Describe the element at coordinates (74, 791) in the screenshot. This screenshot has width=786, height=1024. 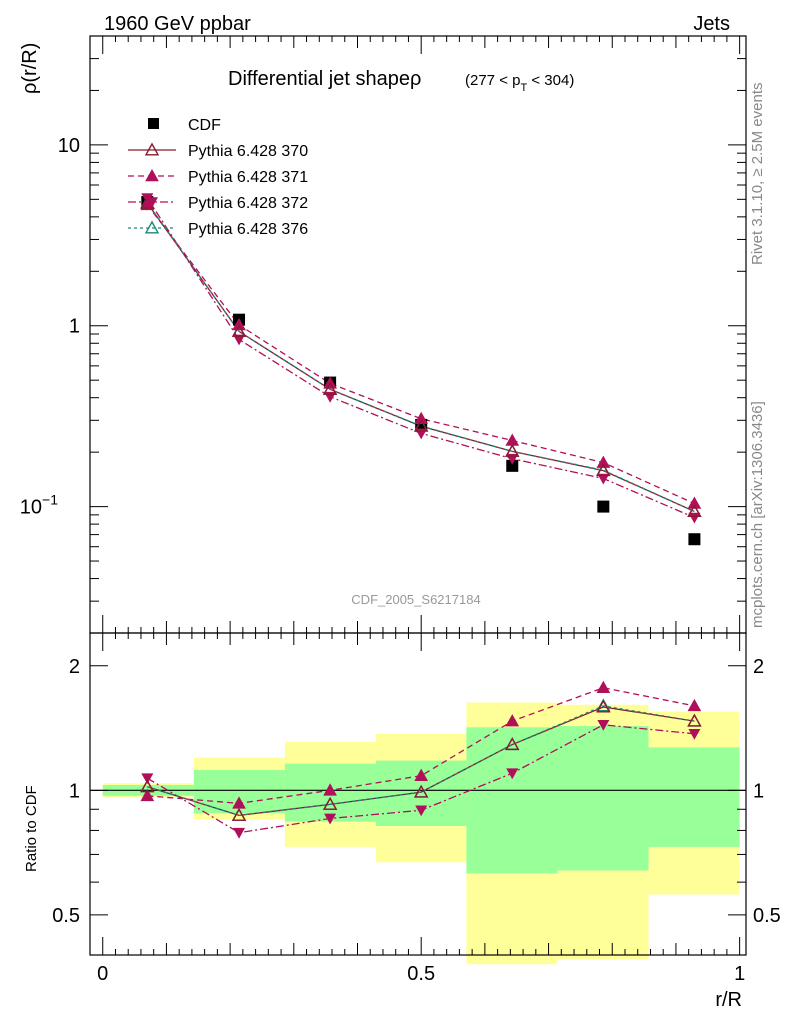
I see `ratio-y-tick-label-left: 1` at that location.